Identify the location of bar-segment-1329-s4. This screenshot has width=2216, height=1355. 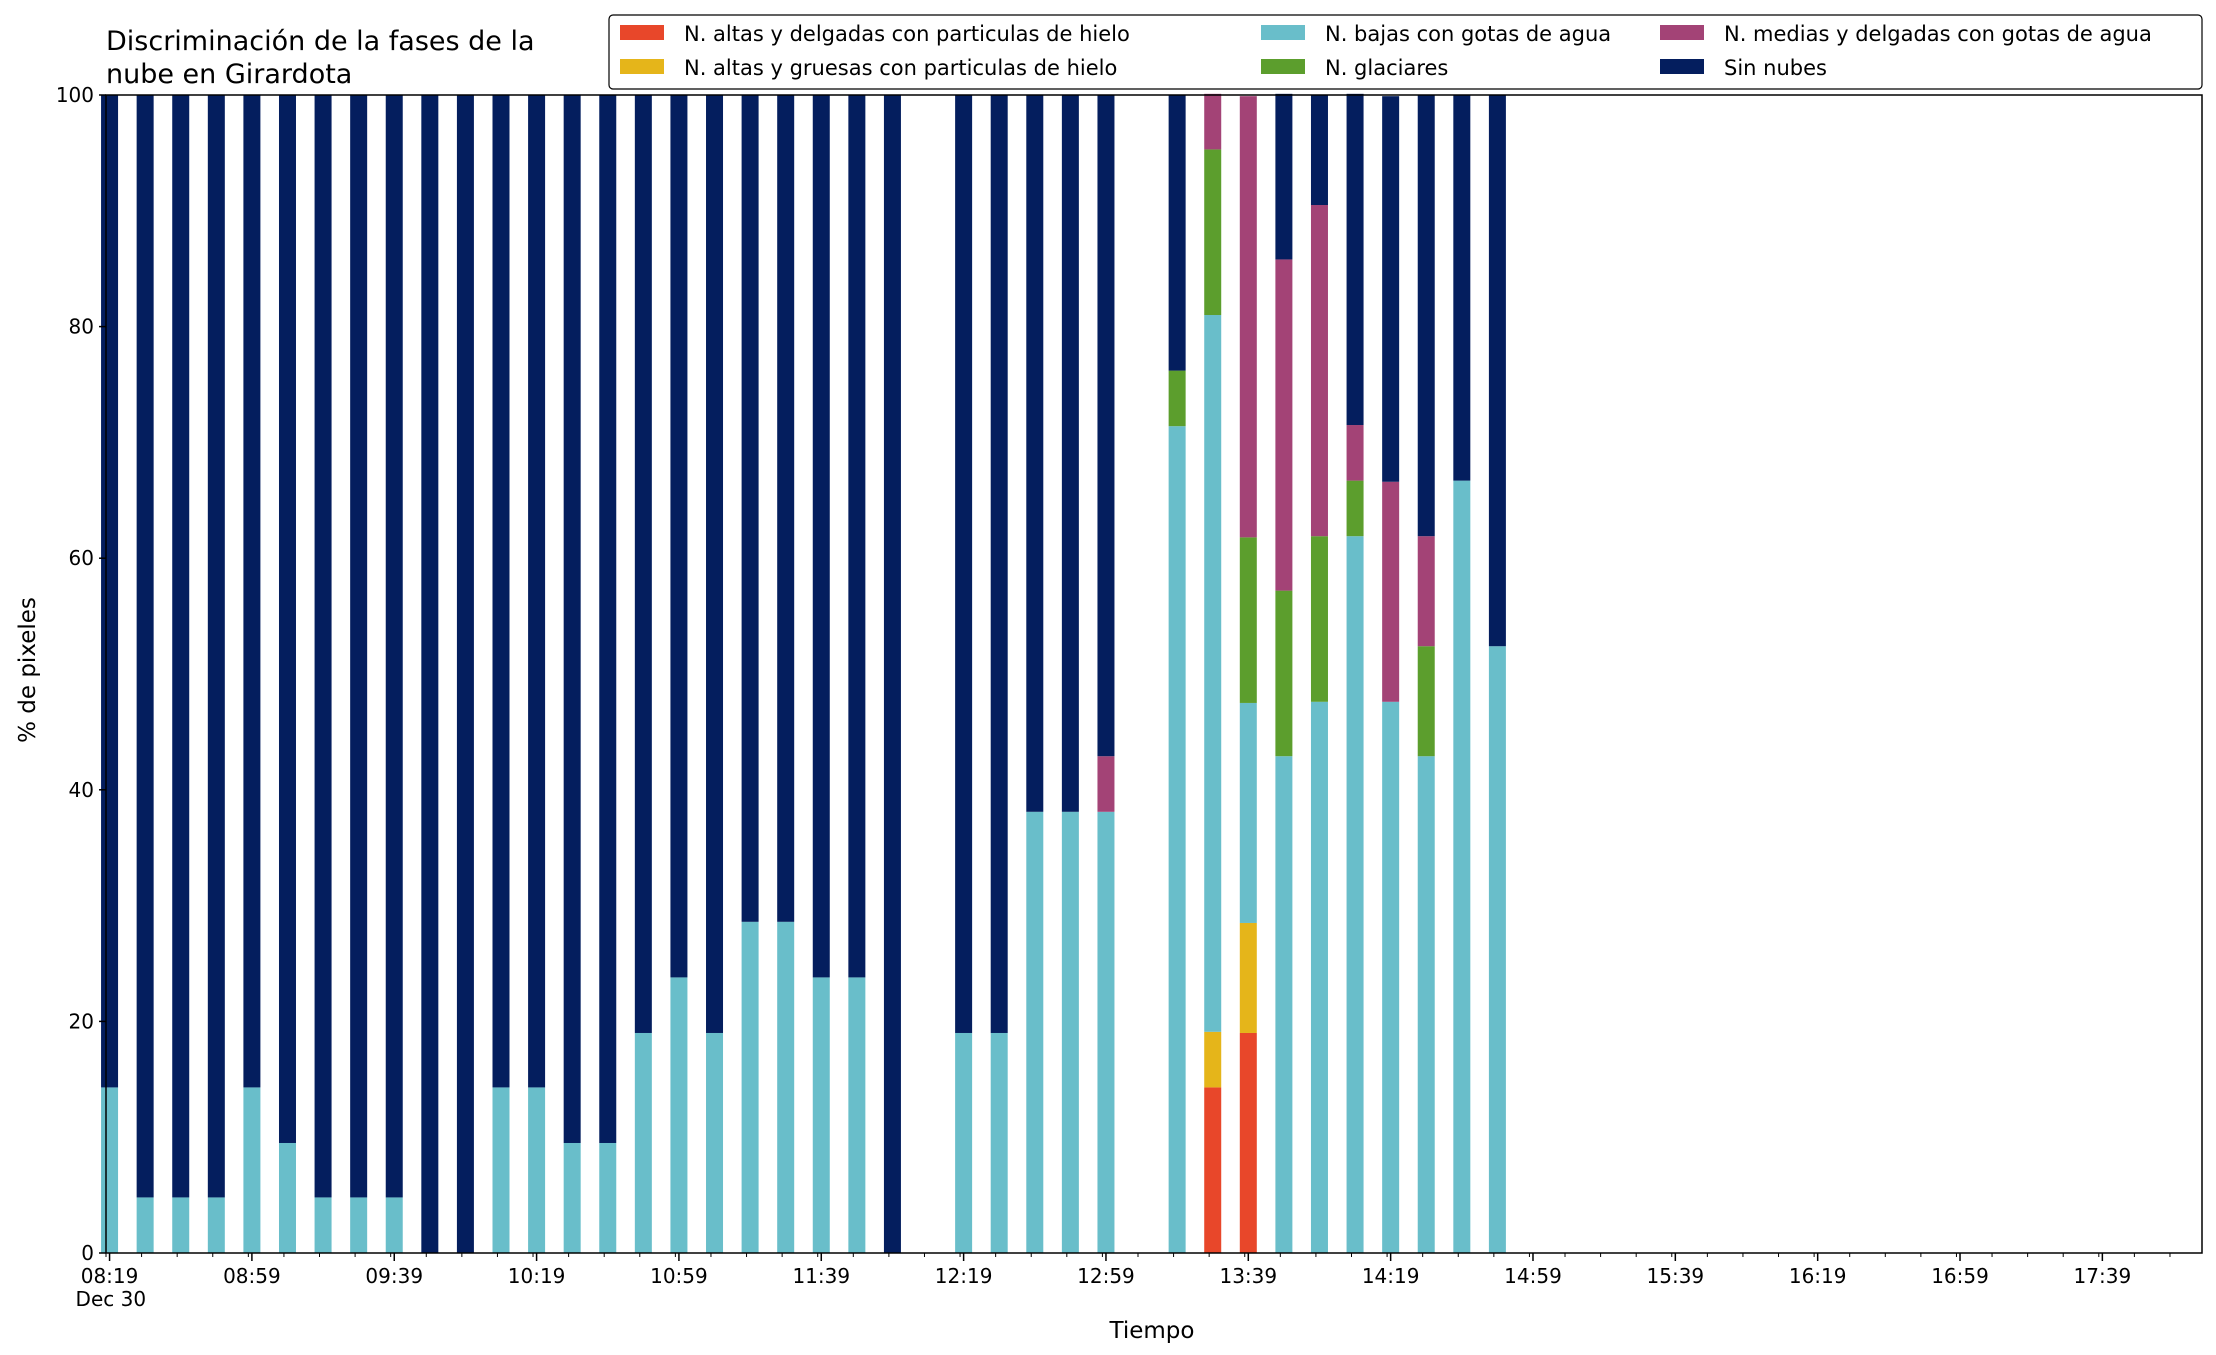
(1213, 121).